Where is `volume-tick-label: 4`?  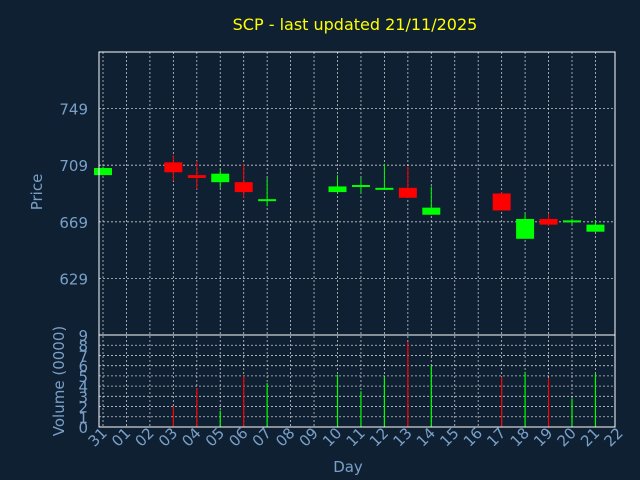 volume-tick-label: 4 is located at coordinates (83, 387).